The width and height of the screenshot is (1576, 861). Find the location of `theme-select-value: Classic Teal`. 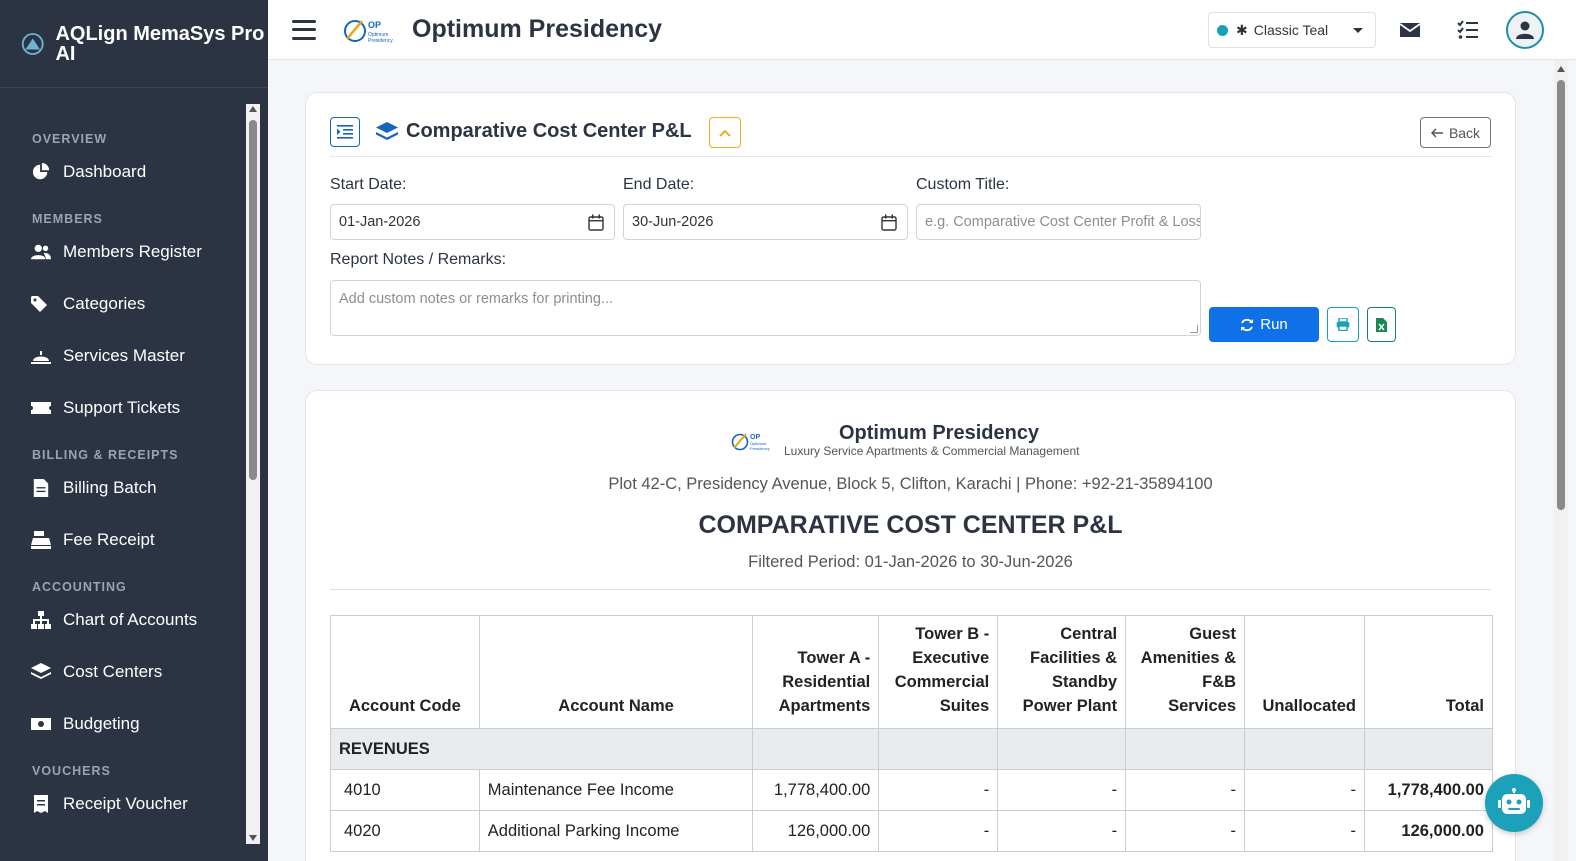

theme-select-value: Classic Teal is located at coordinates (1291, 30).